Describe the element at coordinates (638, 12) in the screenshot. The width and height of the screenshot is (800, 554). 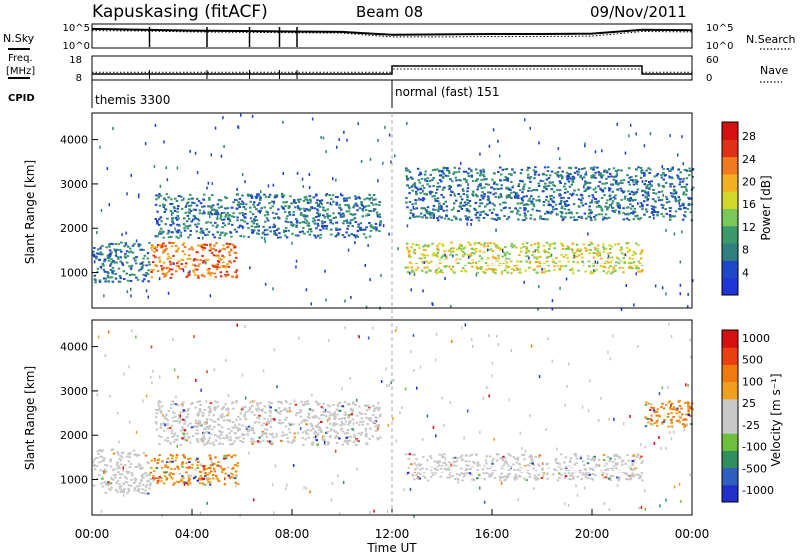
I see `date-label: 09/Nov/2011` at that location.